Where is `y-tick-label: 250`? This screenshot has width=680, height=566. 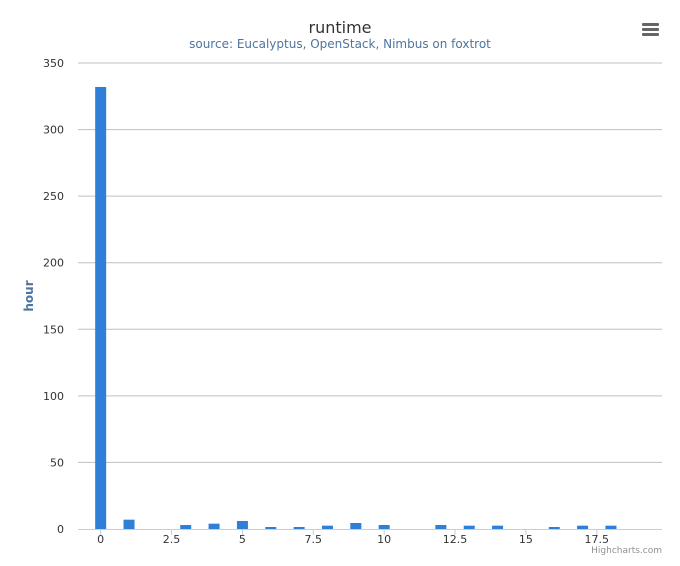 y-tick-label: 250 is located at coordinates (53, 196).